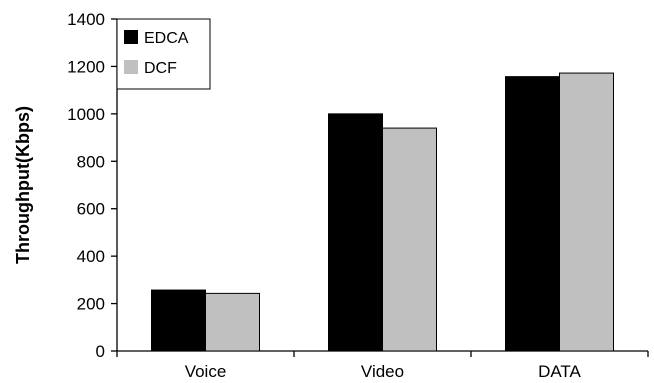  What do you see at coordinates (91, 304) in the screenshot?
I see `y-tick-label: 200` at bounding box center [91, 304].